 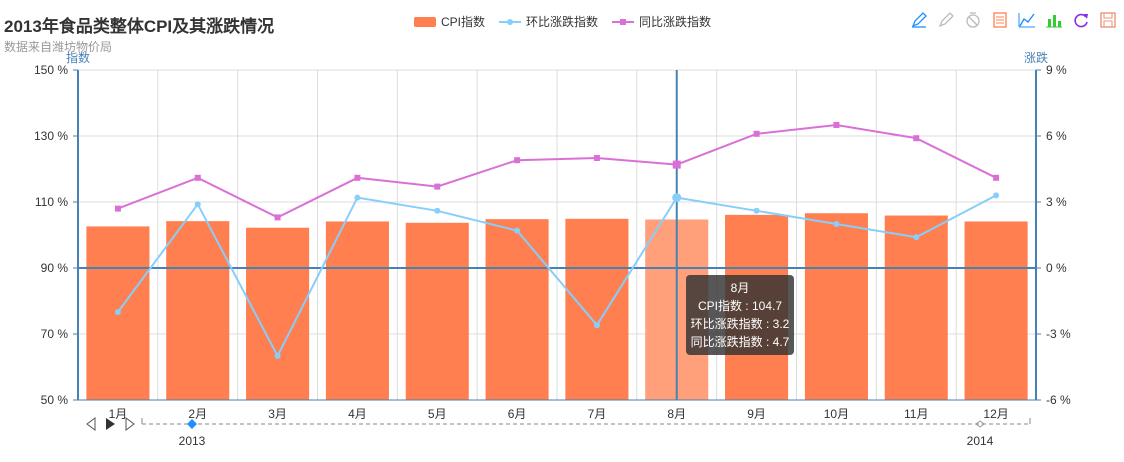 I want to click on timeline-start-label: 2013, so click(x=192, y=441).